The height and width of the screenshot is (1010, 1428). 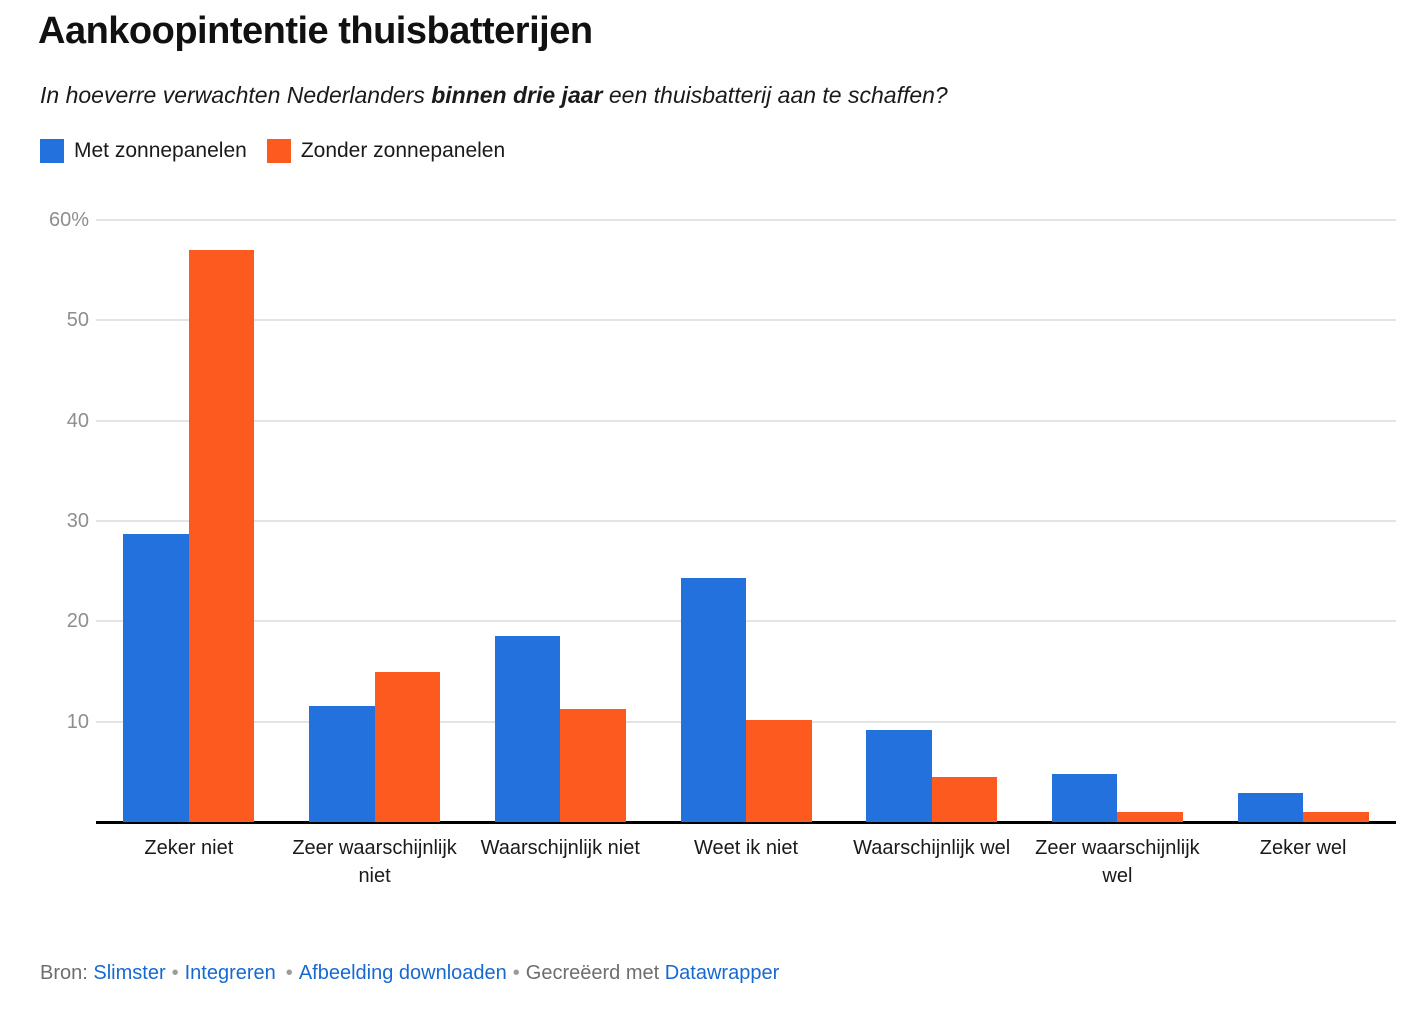 What do you see at coordinates (1117, 862) in the screenshot?
I see `x-label-zeer-waarschijnlijk-wel: Zeer waarschijnlijk wel` at bounding box center [1117, 862].